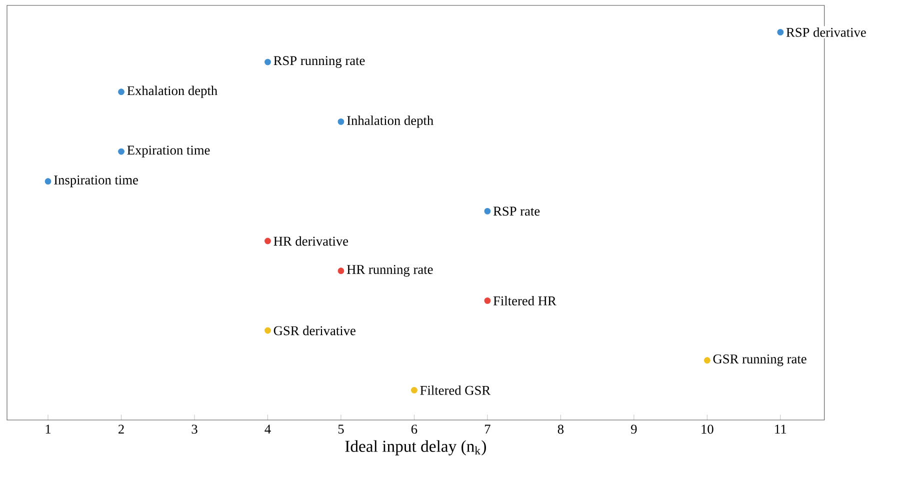  I want to click on y-tick-label: RSP rate, so click(516, 211).